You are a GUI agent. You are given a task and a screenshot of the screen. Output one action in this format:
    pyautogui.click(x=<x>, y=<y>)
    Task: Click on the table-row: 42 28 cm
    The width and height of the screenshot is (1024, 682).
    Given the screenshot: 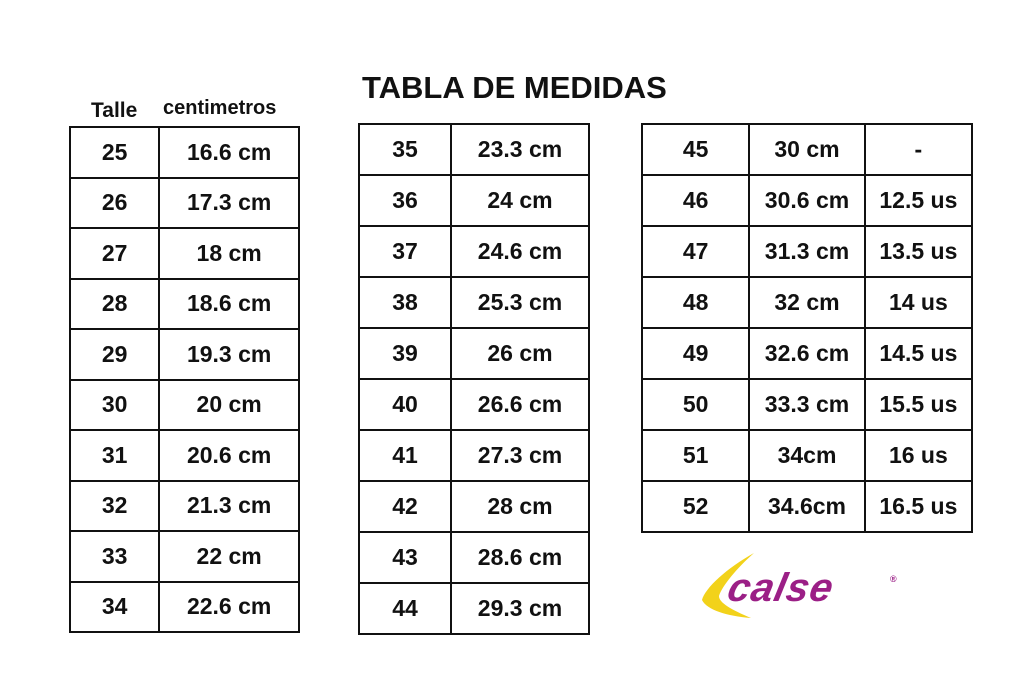 What is the action you would take?
    pyautogui.click(x=474, y=506)
    